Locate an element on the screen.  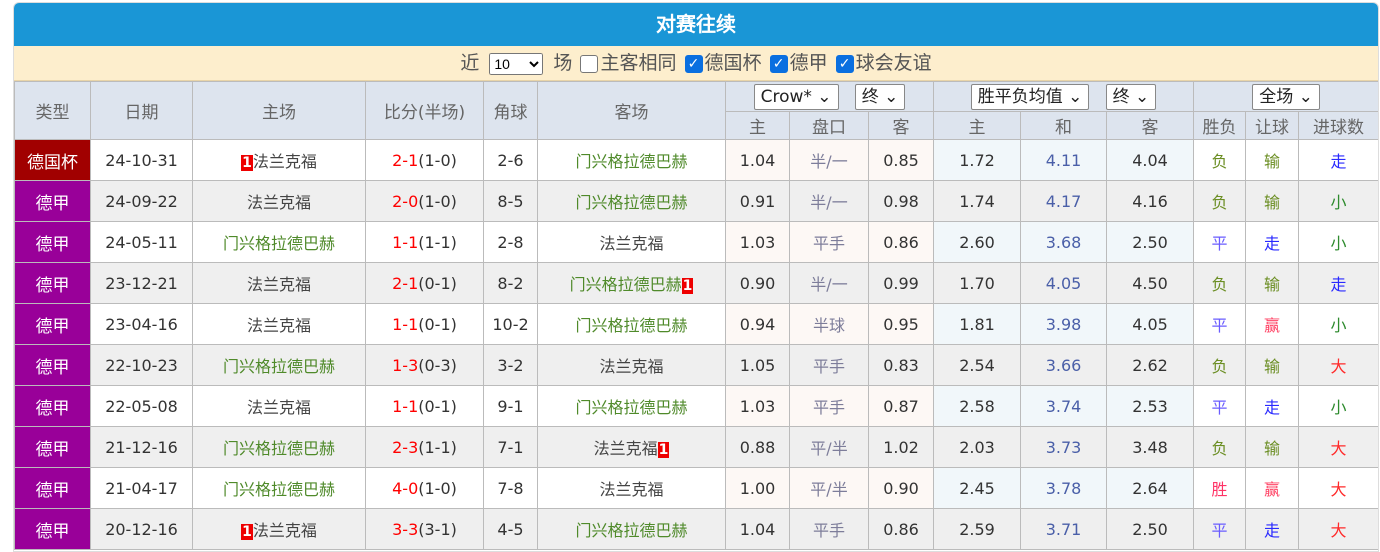
goals-result-cell: 大 is located at coordinates (1338, 447).